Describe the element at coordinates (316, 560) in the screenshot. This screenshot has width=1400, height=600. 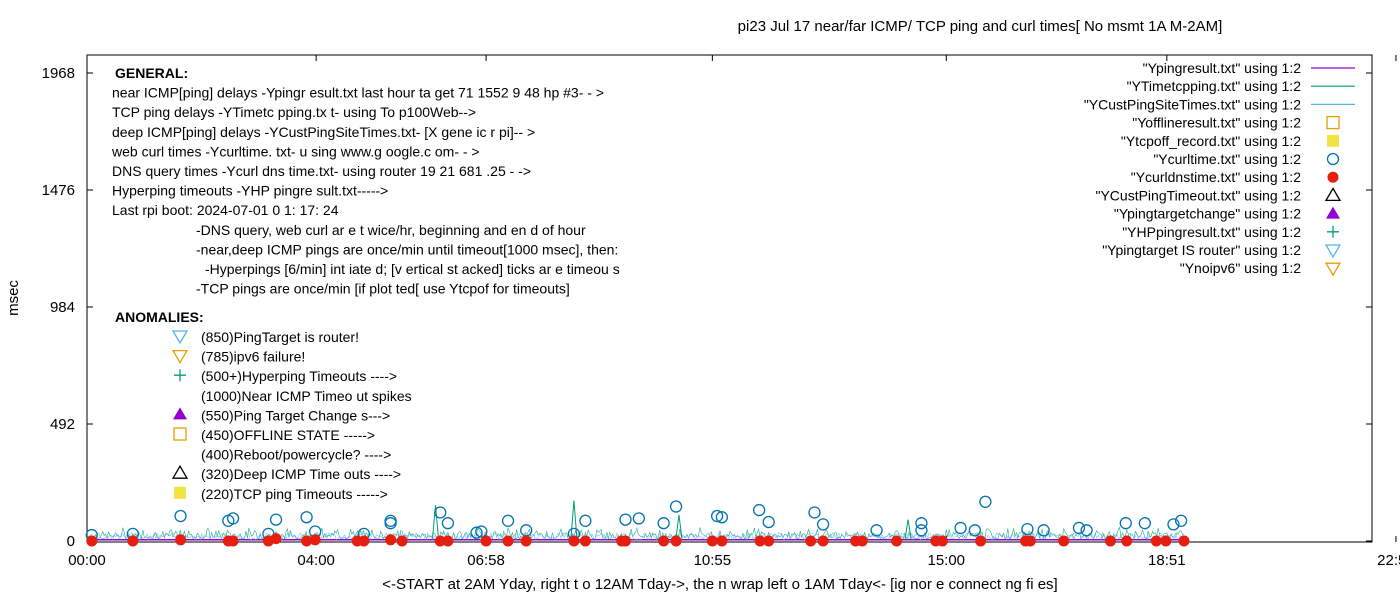
I see `x-tick-label: 04:00` at that location.